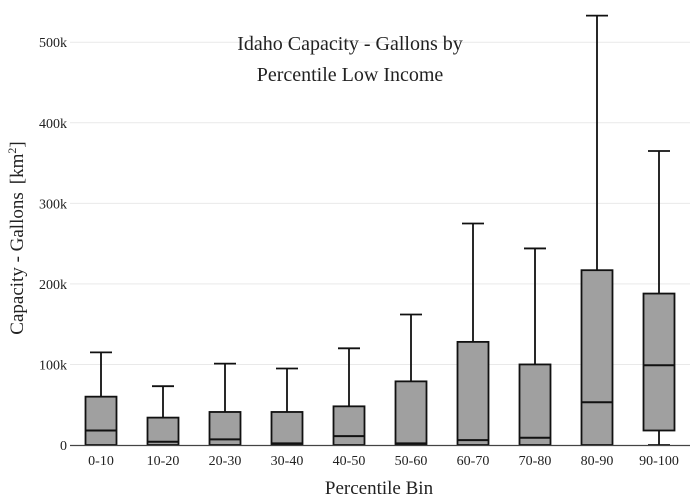 Image resolution: width=700 pixels, height=500 pixels. I want to click on y-axis-title: Capacity - Gallons [km2], so click(16, 237).